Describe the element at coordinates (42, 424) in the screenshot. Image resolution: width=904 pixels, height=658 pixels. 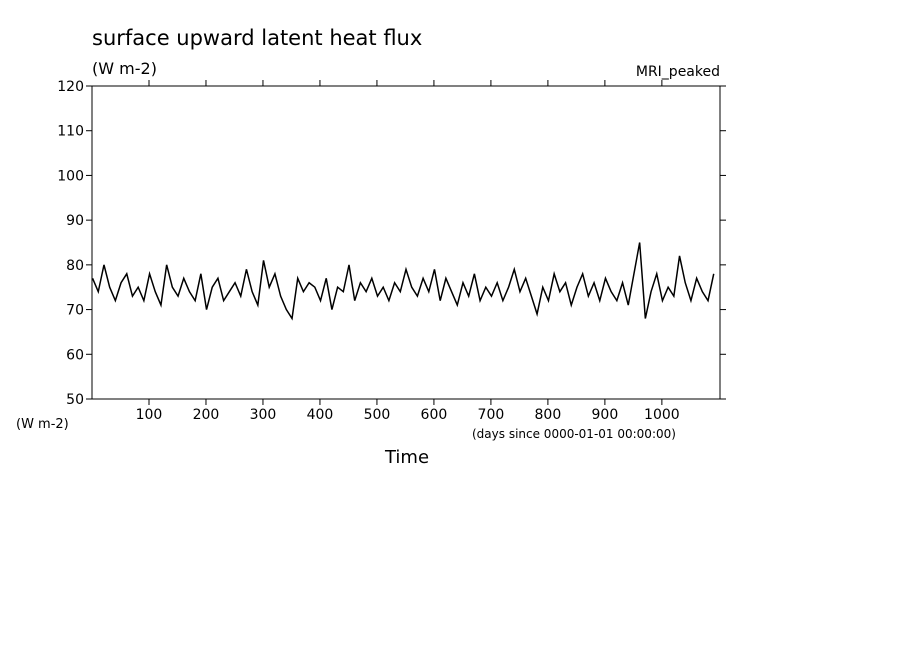
I see `y-axis-label: (W m-2)` at that location.